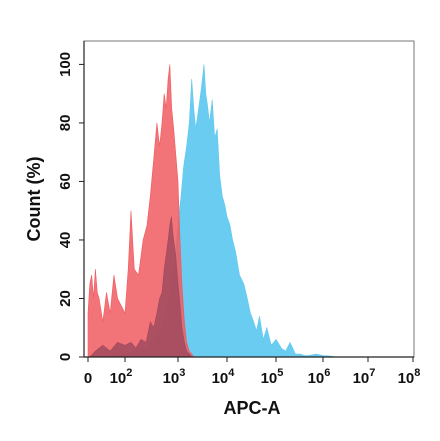 The width and height of the screenshot is (440, 441). Describe the element at coordinates (65, 240) in the screenshot. I see `y-tick-label: 40` at that location.